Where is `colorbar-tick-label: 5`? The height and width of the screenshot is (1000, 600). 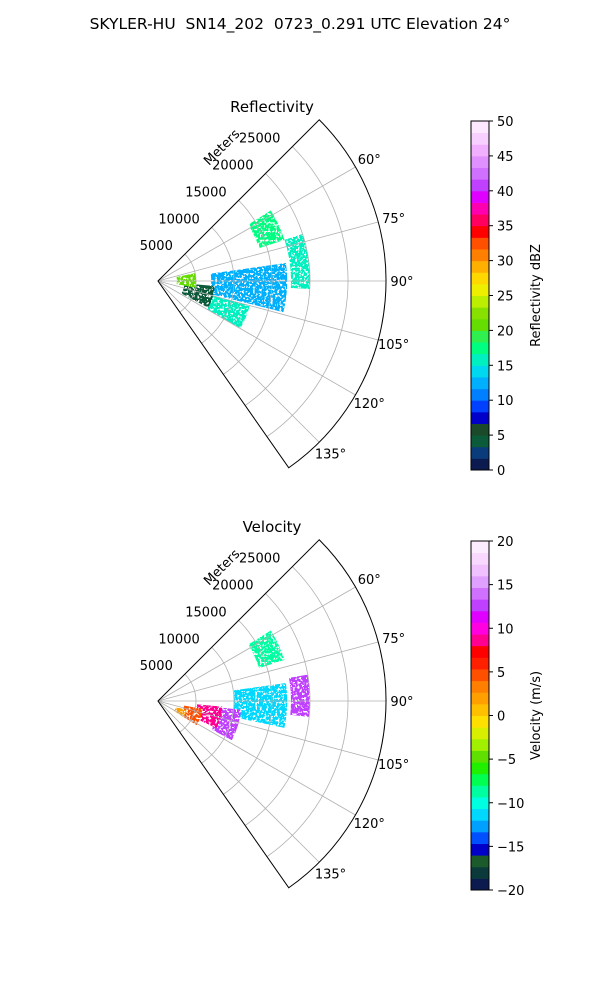 colorbar-tick-label: 5 is located at coordinates (501, 673).